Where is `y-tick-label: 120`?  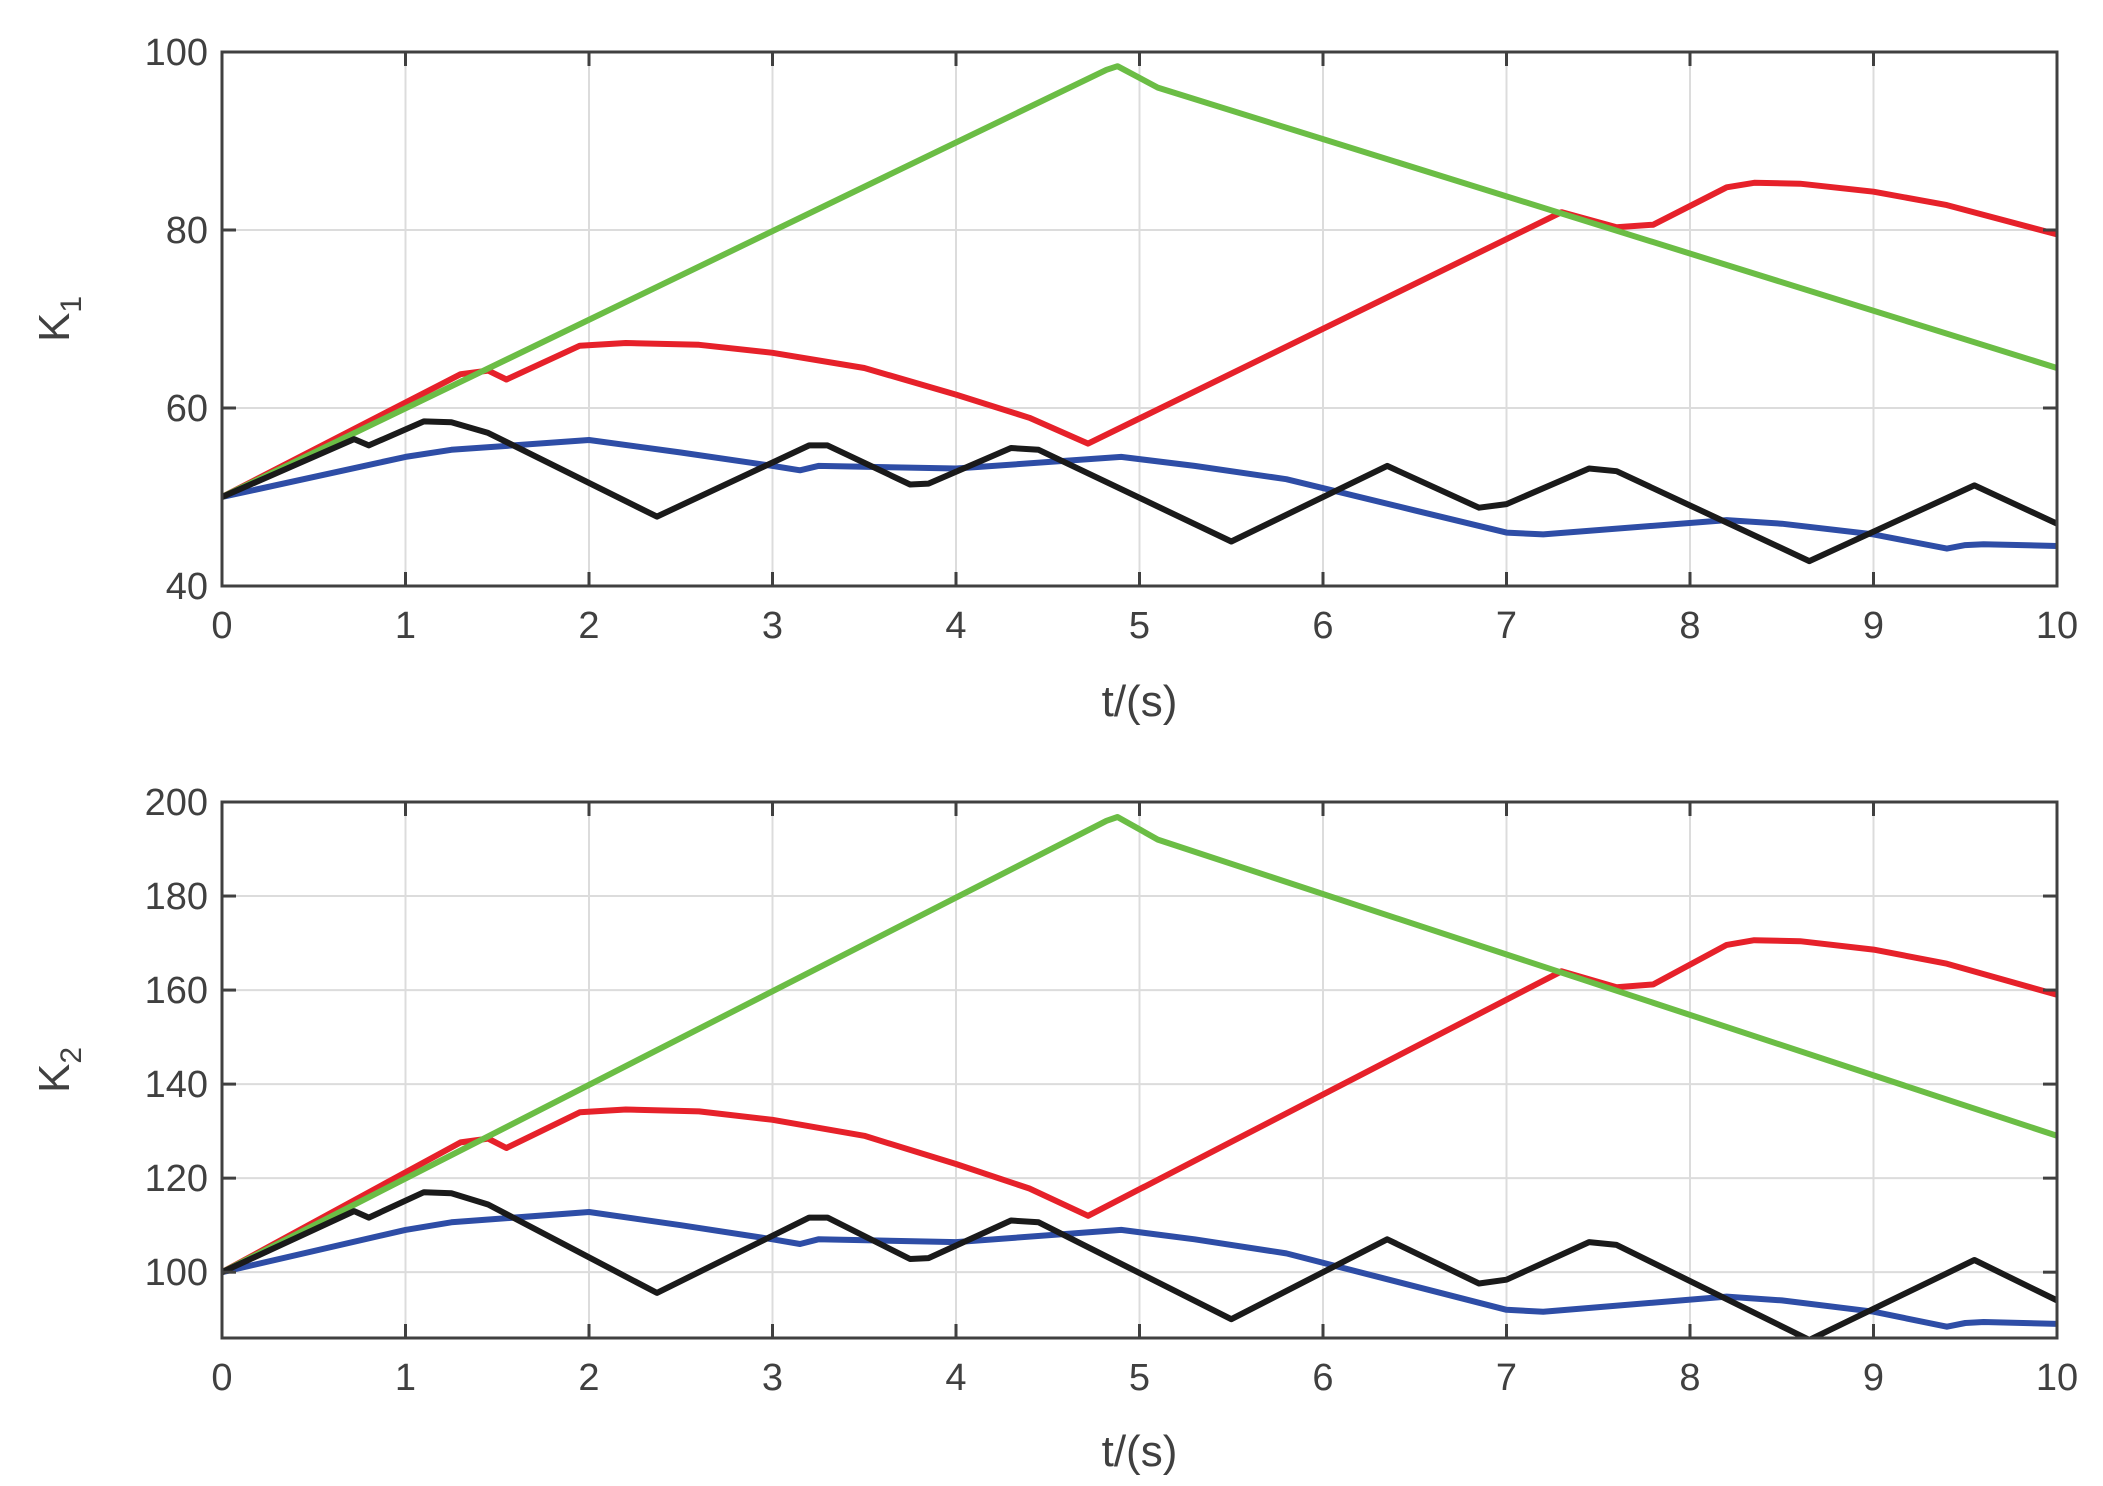 y-tick-label: 120 is located at coordinates (176, 1179).